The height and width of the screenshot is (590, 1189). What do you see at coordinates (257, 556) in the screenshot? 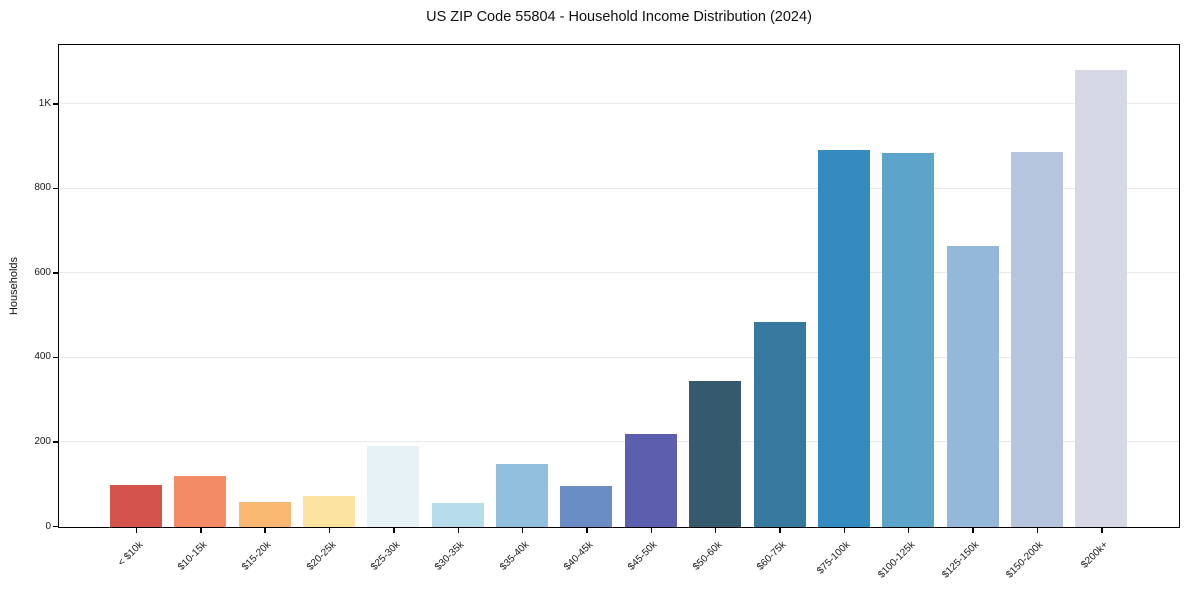
I see `x-tick-label: $15-20k` at bounding box center [257, 556].